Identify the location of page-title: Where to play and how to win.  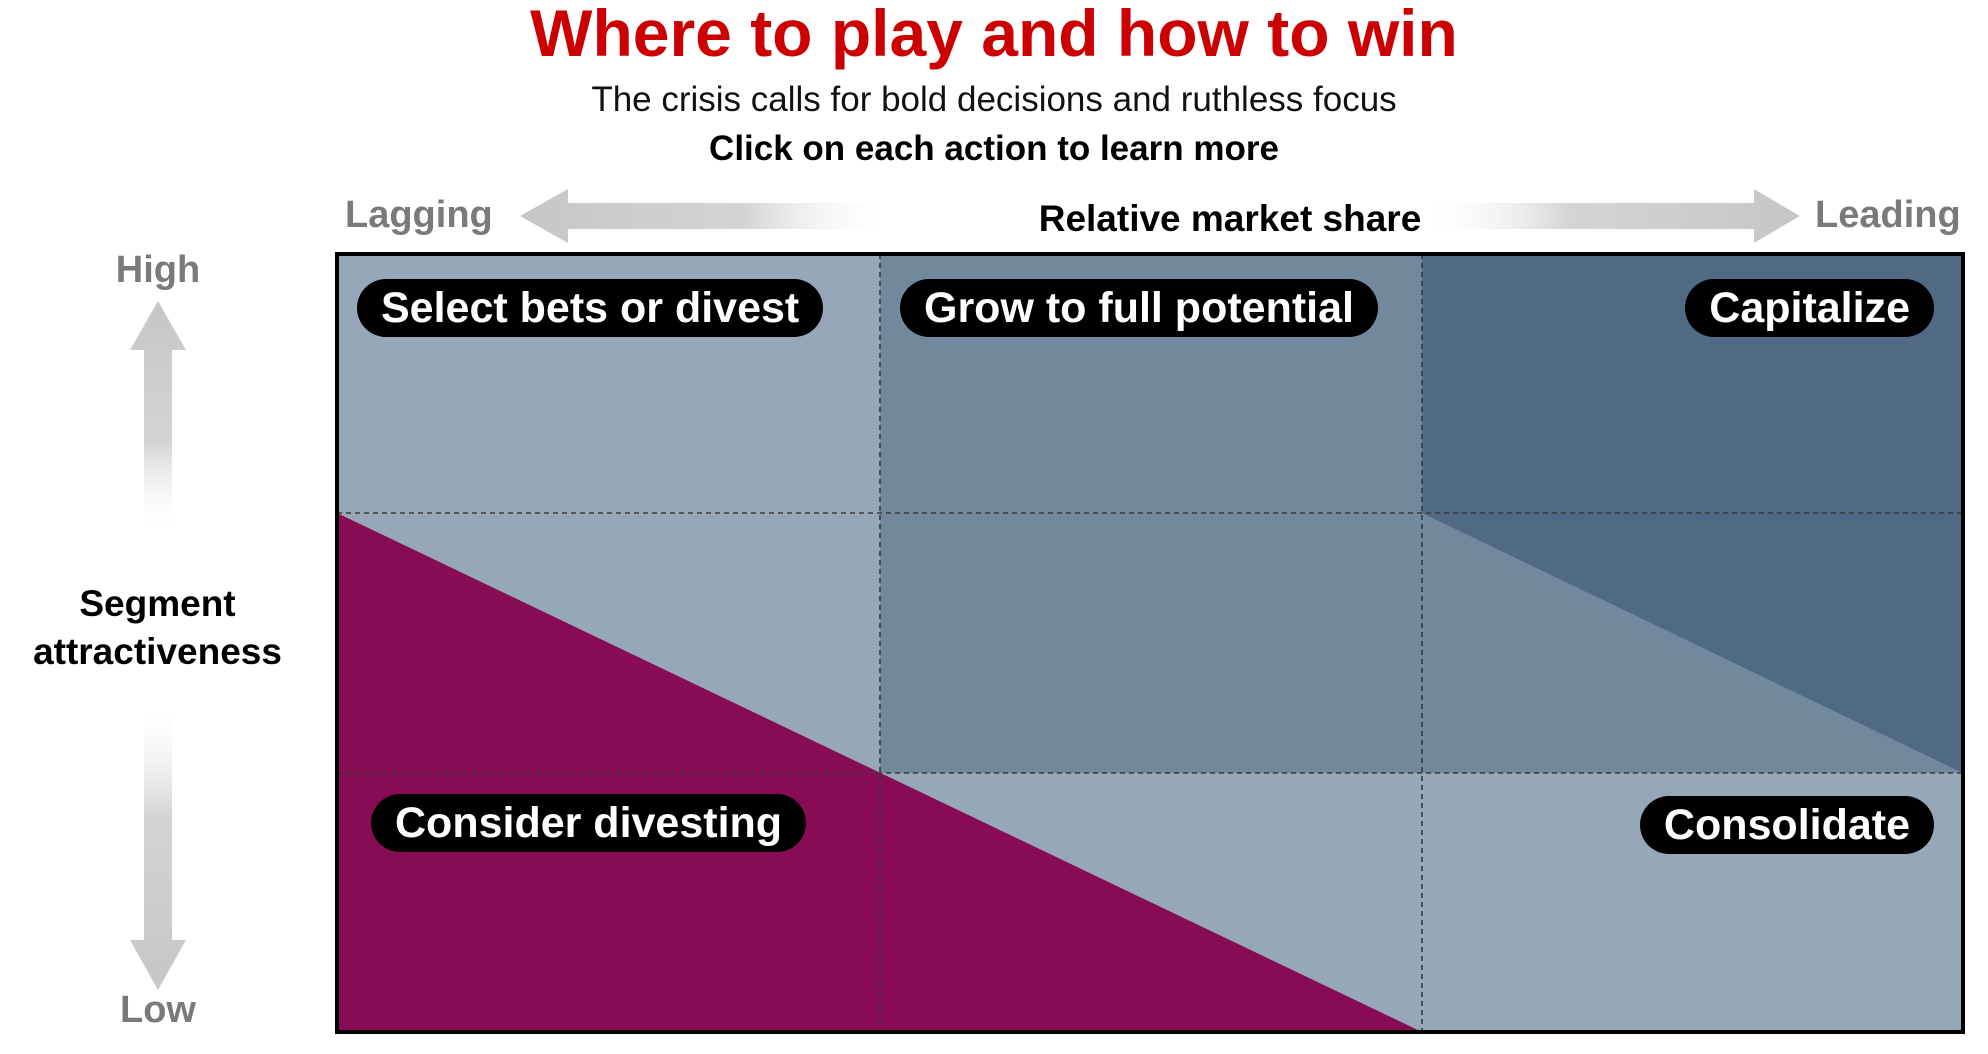
(994, 35).